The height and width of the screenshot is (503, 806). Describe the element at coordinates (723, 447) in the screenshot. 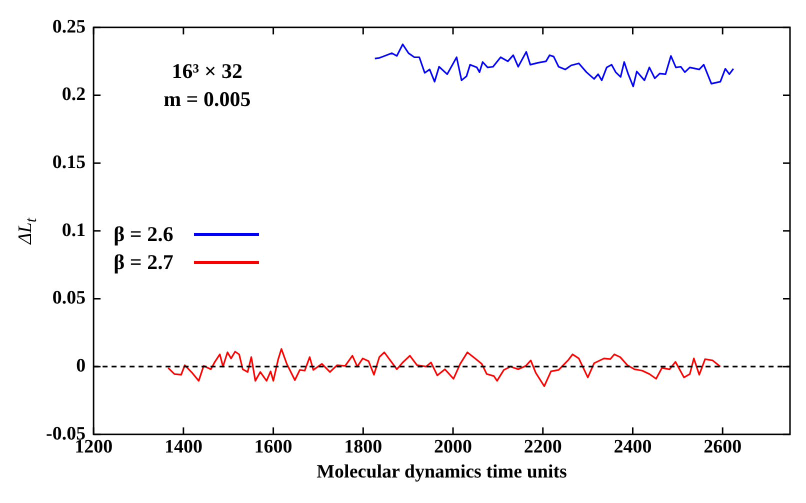

I see `x-tick-label: 2600` at that location.